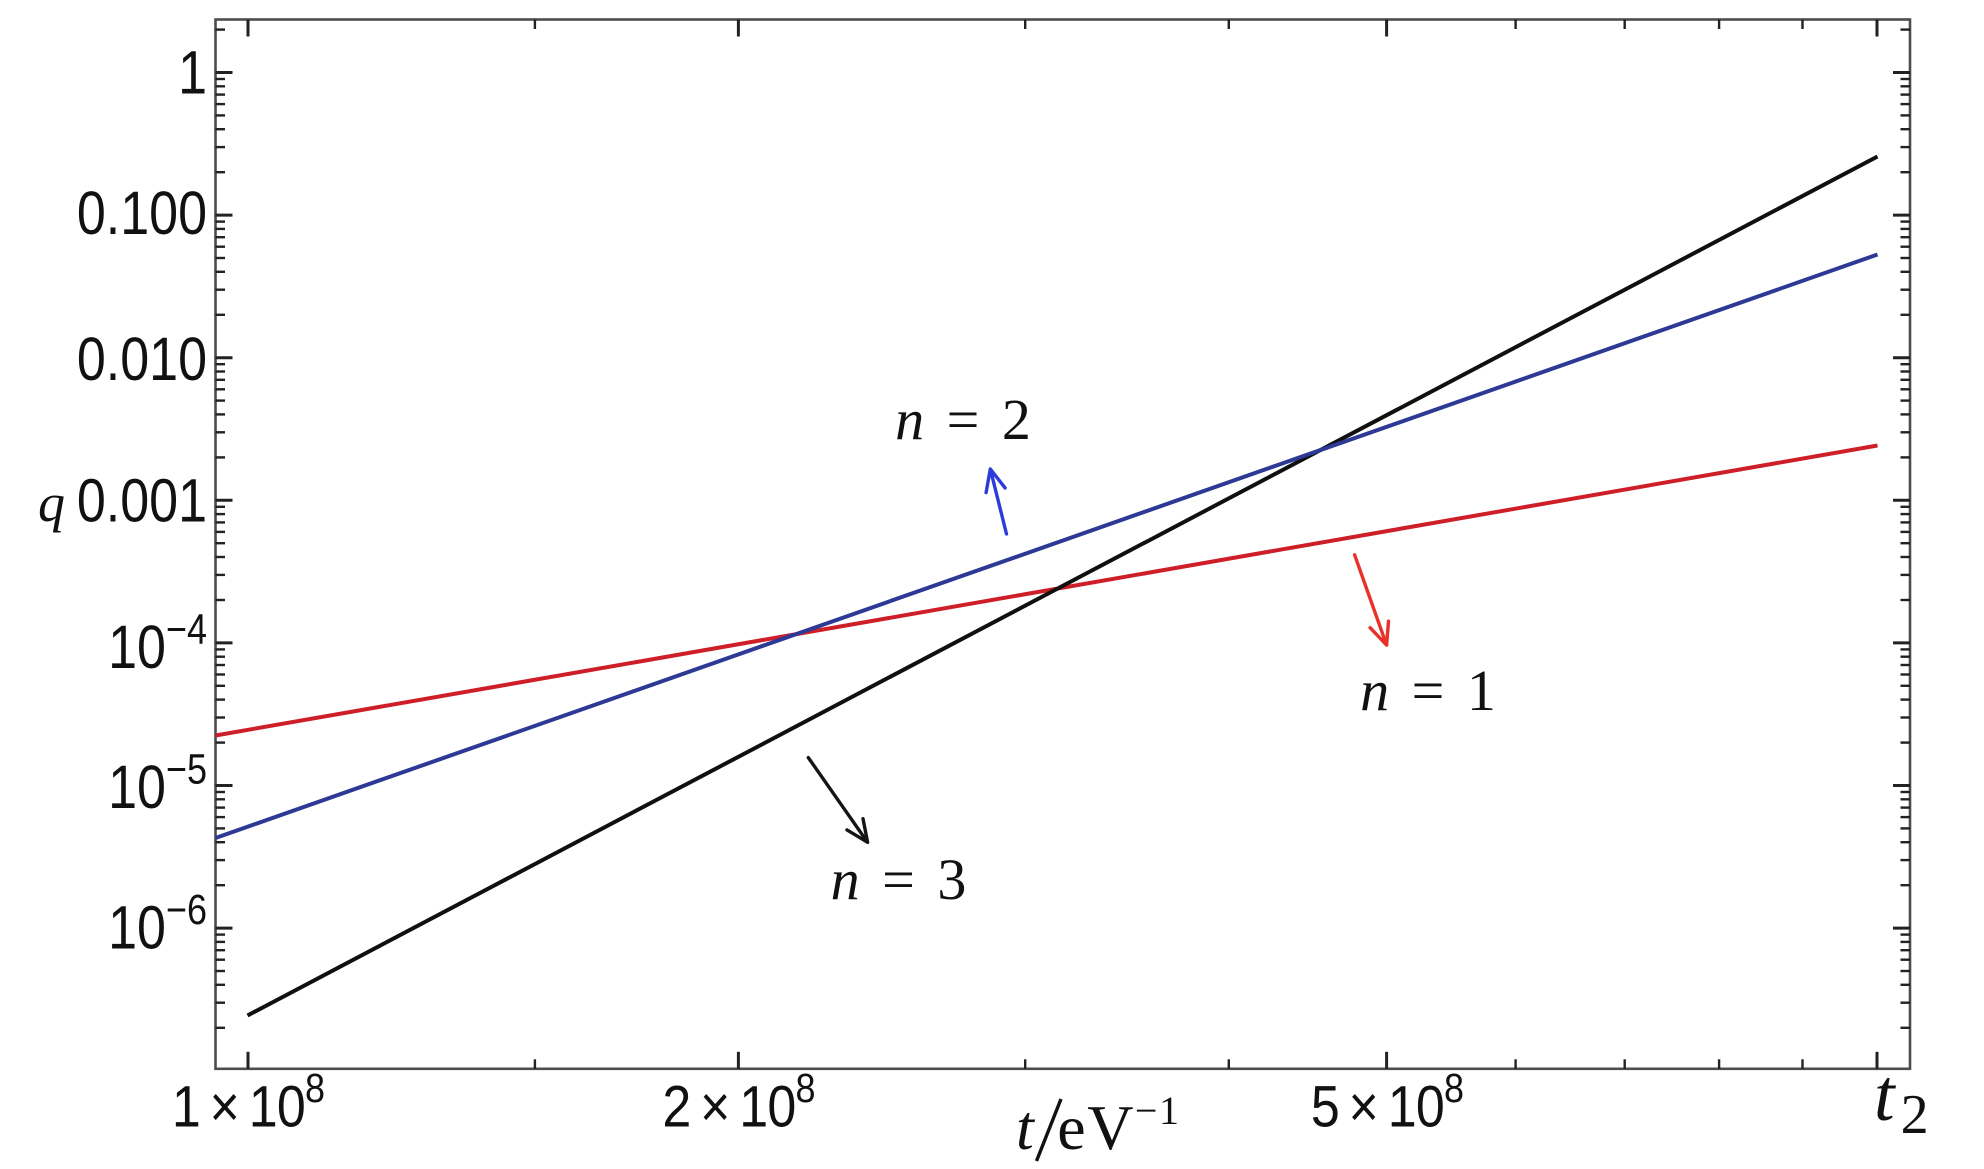 This screenshot has height=1169, width=1984. Describe the element at coordinates (965, 419) in the screenshot. I see `svg-text: n = 2` at that location.